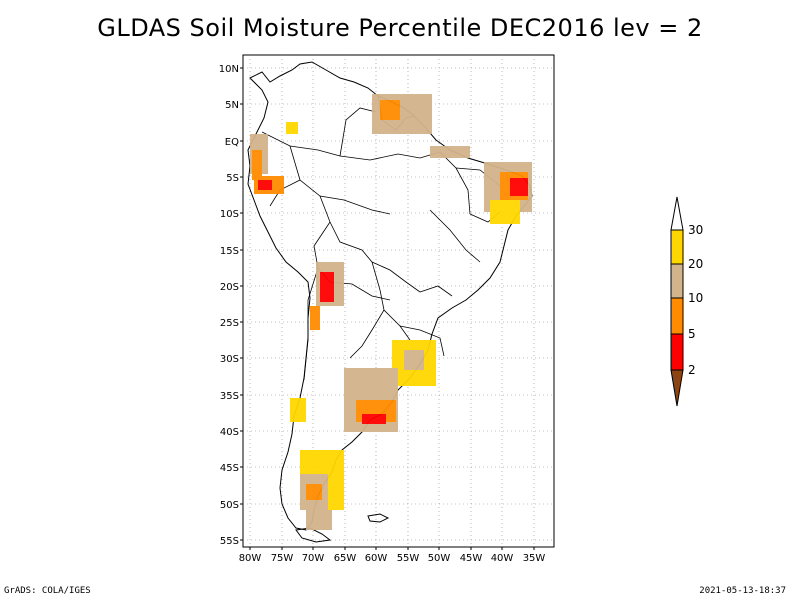 This screenshot has height=600, width=800. What do you see at coordinates (381, 238) in the screenshot?
I see `country-borders` at bounding box center [381, 238].